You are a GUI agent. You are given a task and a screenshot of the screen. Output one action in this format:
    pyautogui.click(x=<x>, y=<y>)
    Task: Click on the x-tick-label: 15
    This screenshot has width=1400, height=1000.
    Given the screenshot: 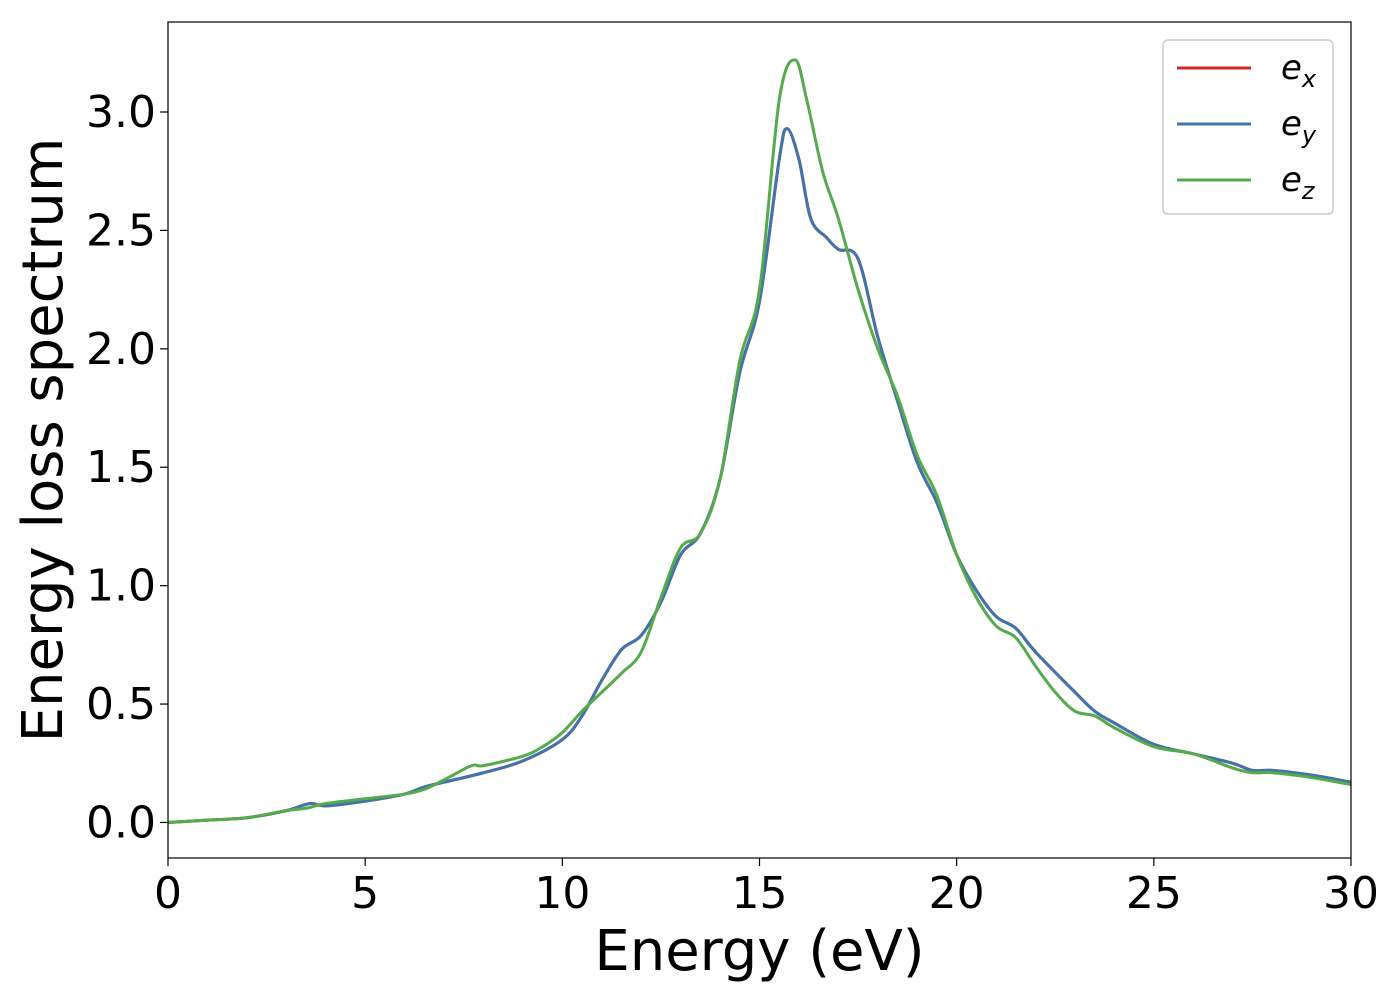 What is the action you would take?
    pyautogui.click(x=760, y=893)
    